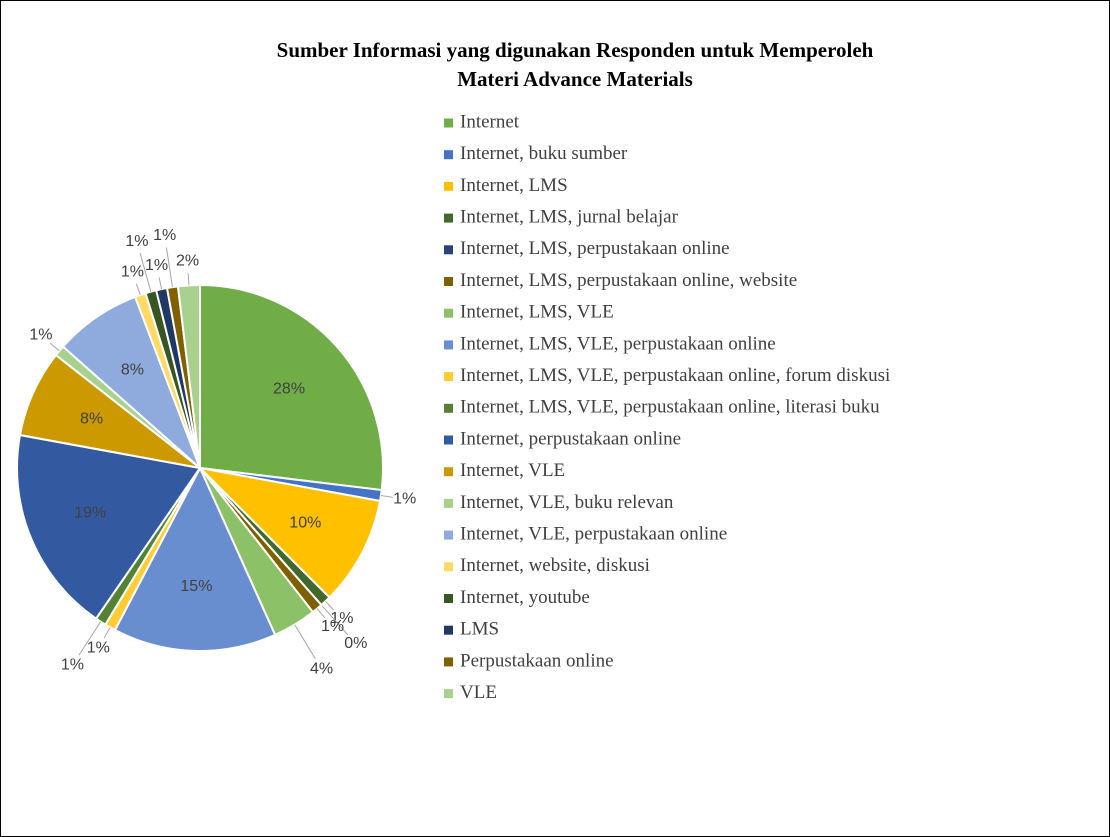 This screenshot has height=837, width=1110. Describe the element at coordinates (289, 388) in the screenshot. I see `data-label: 28%` at that location.